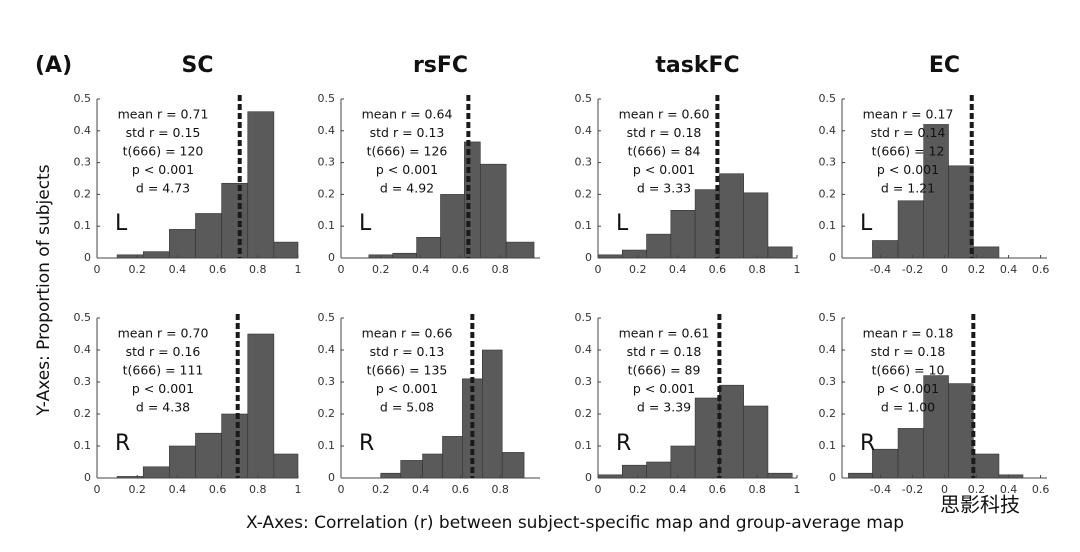  I want to click on annotation: d = 4.73, so click(163, 188).